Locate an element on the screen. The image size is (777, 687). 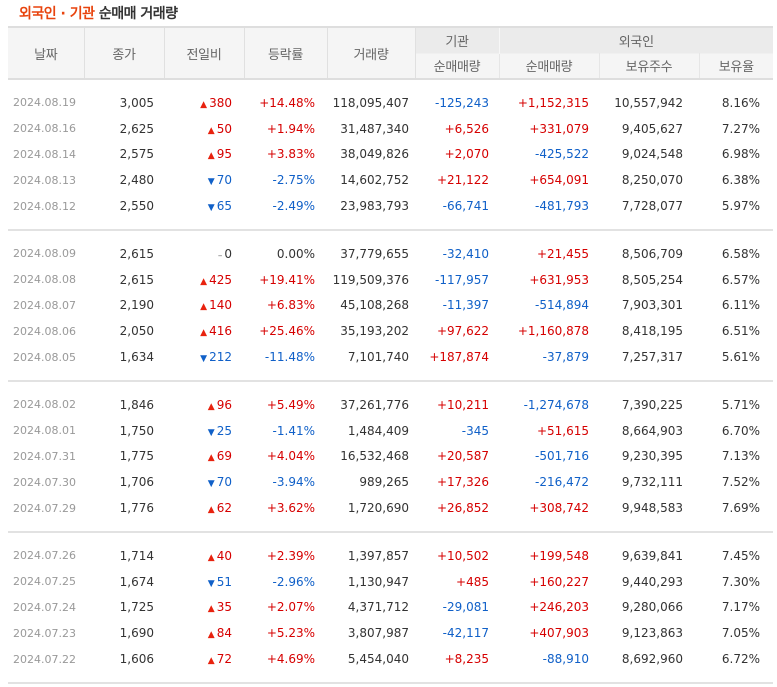
cell-rate-value: 0.00% is located at coordinates (295, 253).